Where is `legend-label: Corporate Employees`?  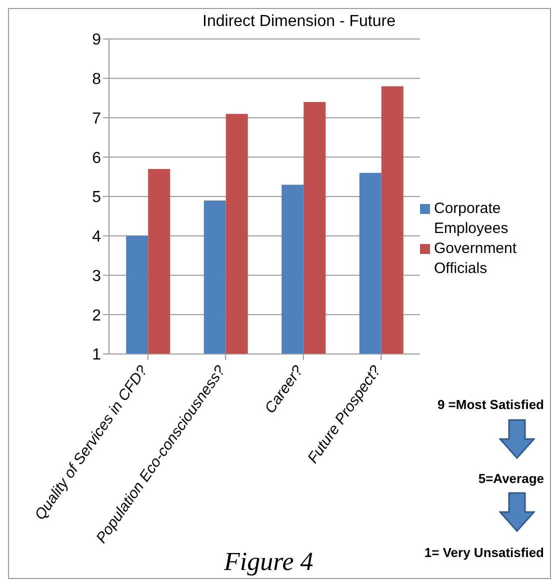 legend-label: Corporate Employees is located at coordinates (472, 219).